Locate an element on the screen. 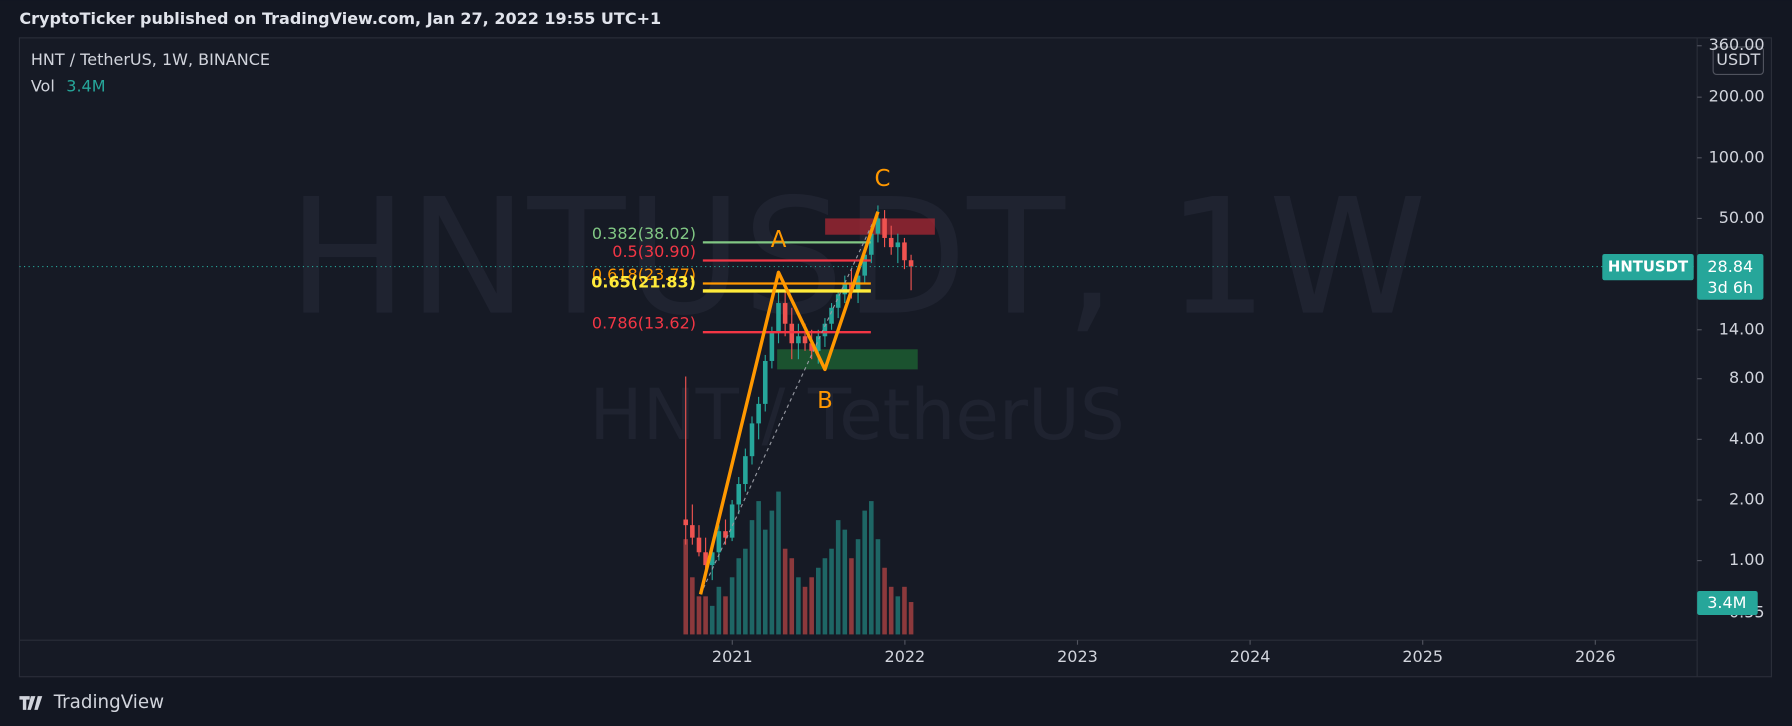  wave is located at coordinates (789, 403).